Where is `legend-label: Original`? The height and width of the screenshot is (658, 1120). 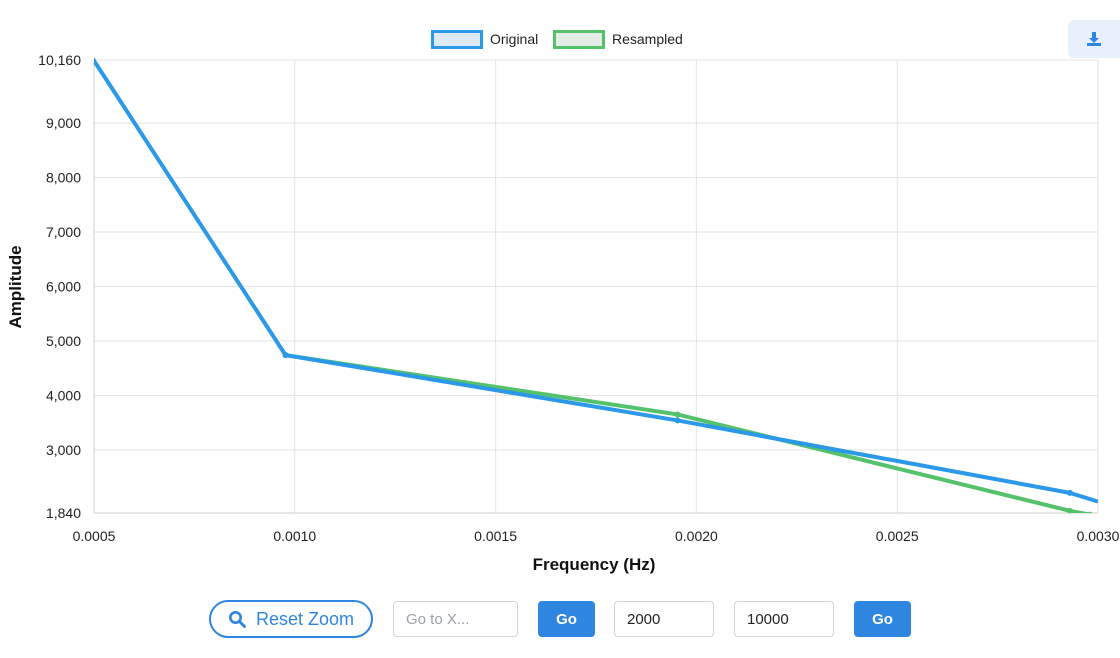 legend-label: Original is located at coordinates (514, 39).